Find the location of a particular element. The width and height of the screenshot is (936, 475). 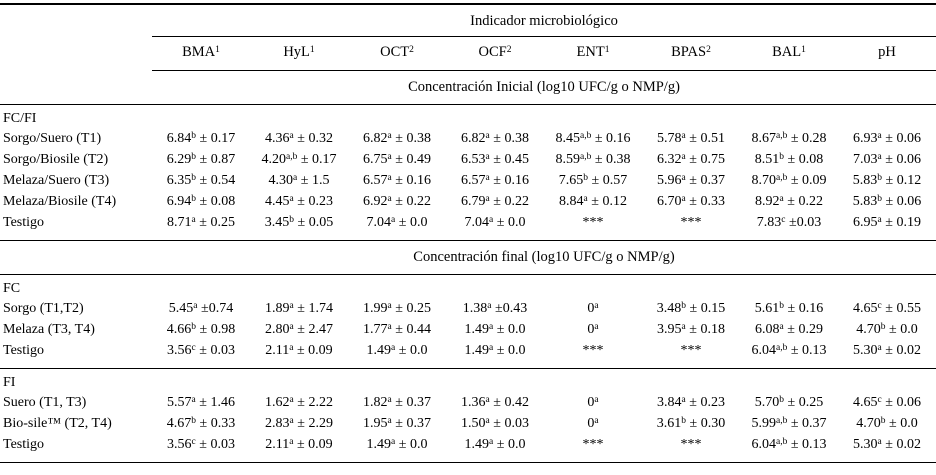

group-label-row: FI is located at coordinates (468, 380).